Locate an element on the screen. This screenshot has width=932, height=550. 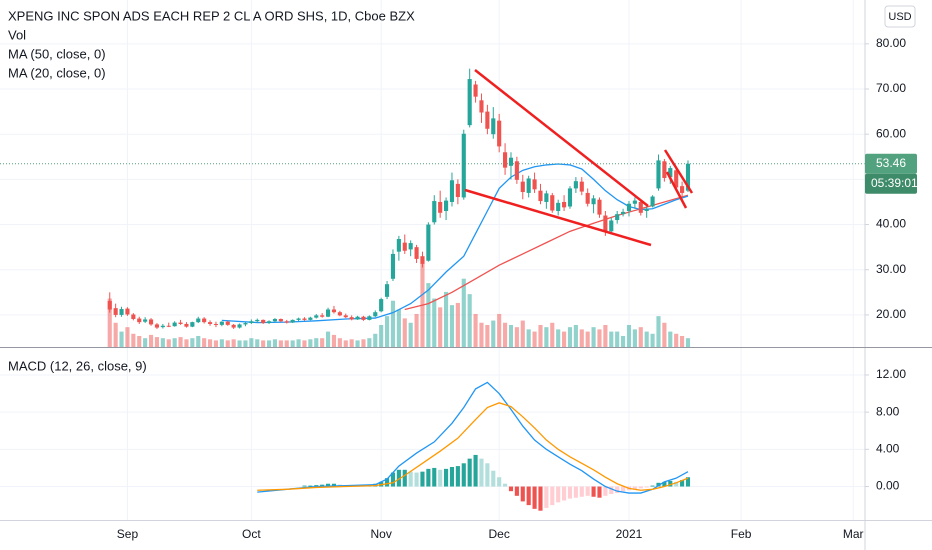
volume-legend: Vol is located at coordinates (17, 34).